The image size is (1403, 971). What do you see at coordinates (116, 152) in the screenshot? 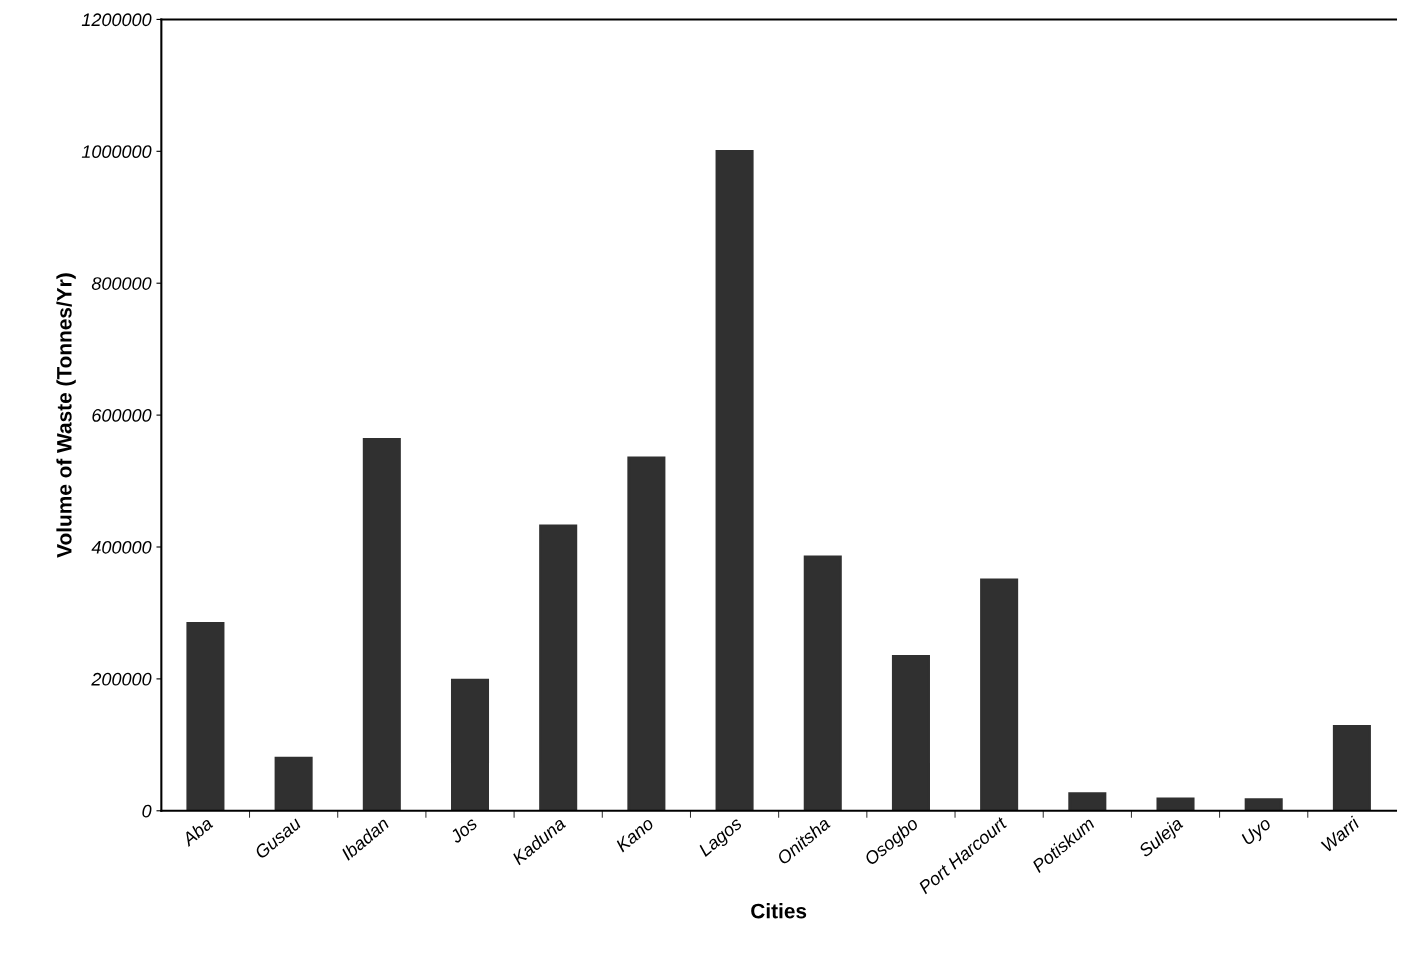
I see `y-tick-label: 1000000` at bounding box center [116, 152].